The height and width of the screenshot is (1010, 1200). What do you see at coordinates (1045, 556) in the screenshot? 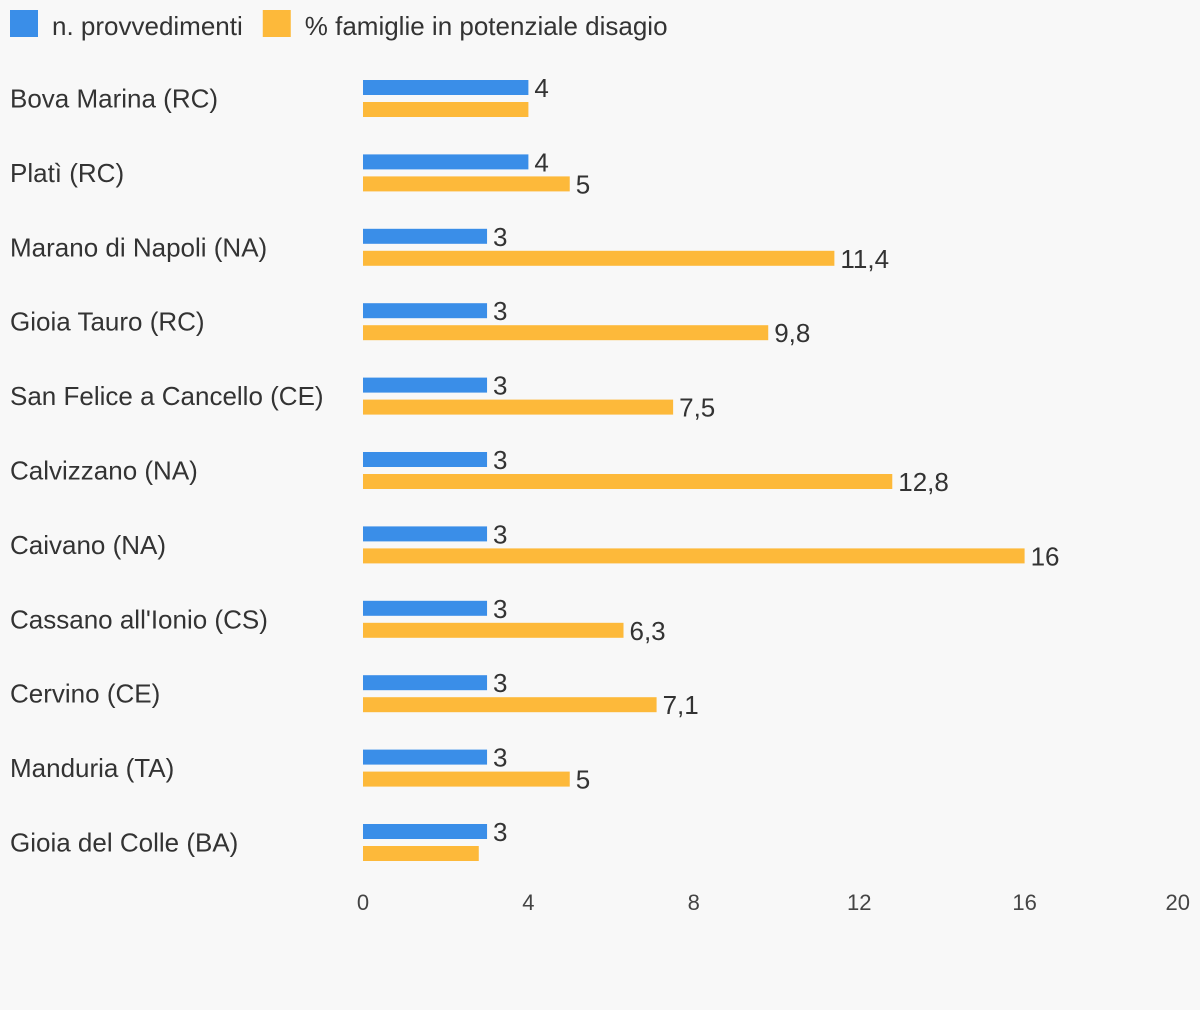
I see `data-label: 16` at bounding box center [1045, 556].